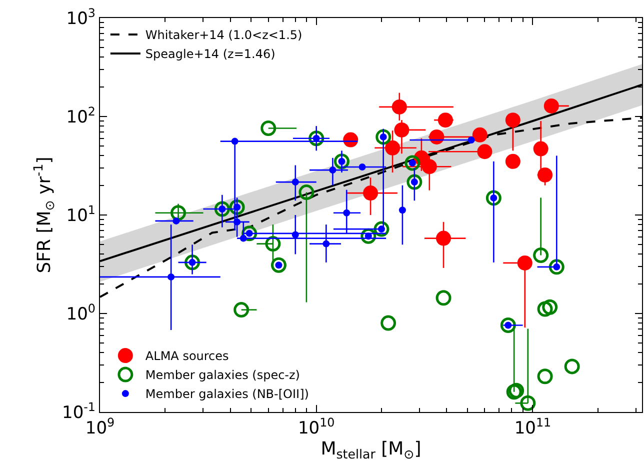  I want to click on x-tick-label: 10$^{10}$, so click(316, 426).